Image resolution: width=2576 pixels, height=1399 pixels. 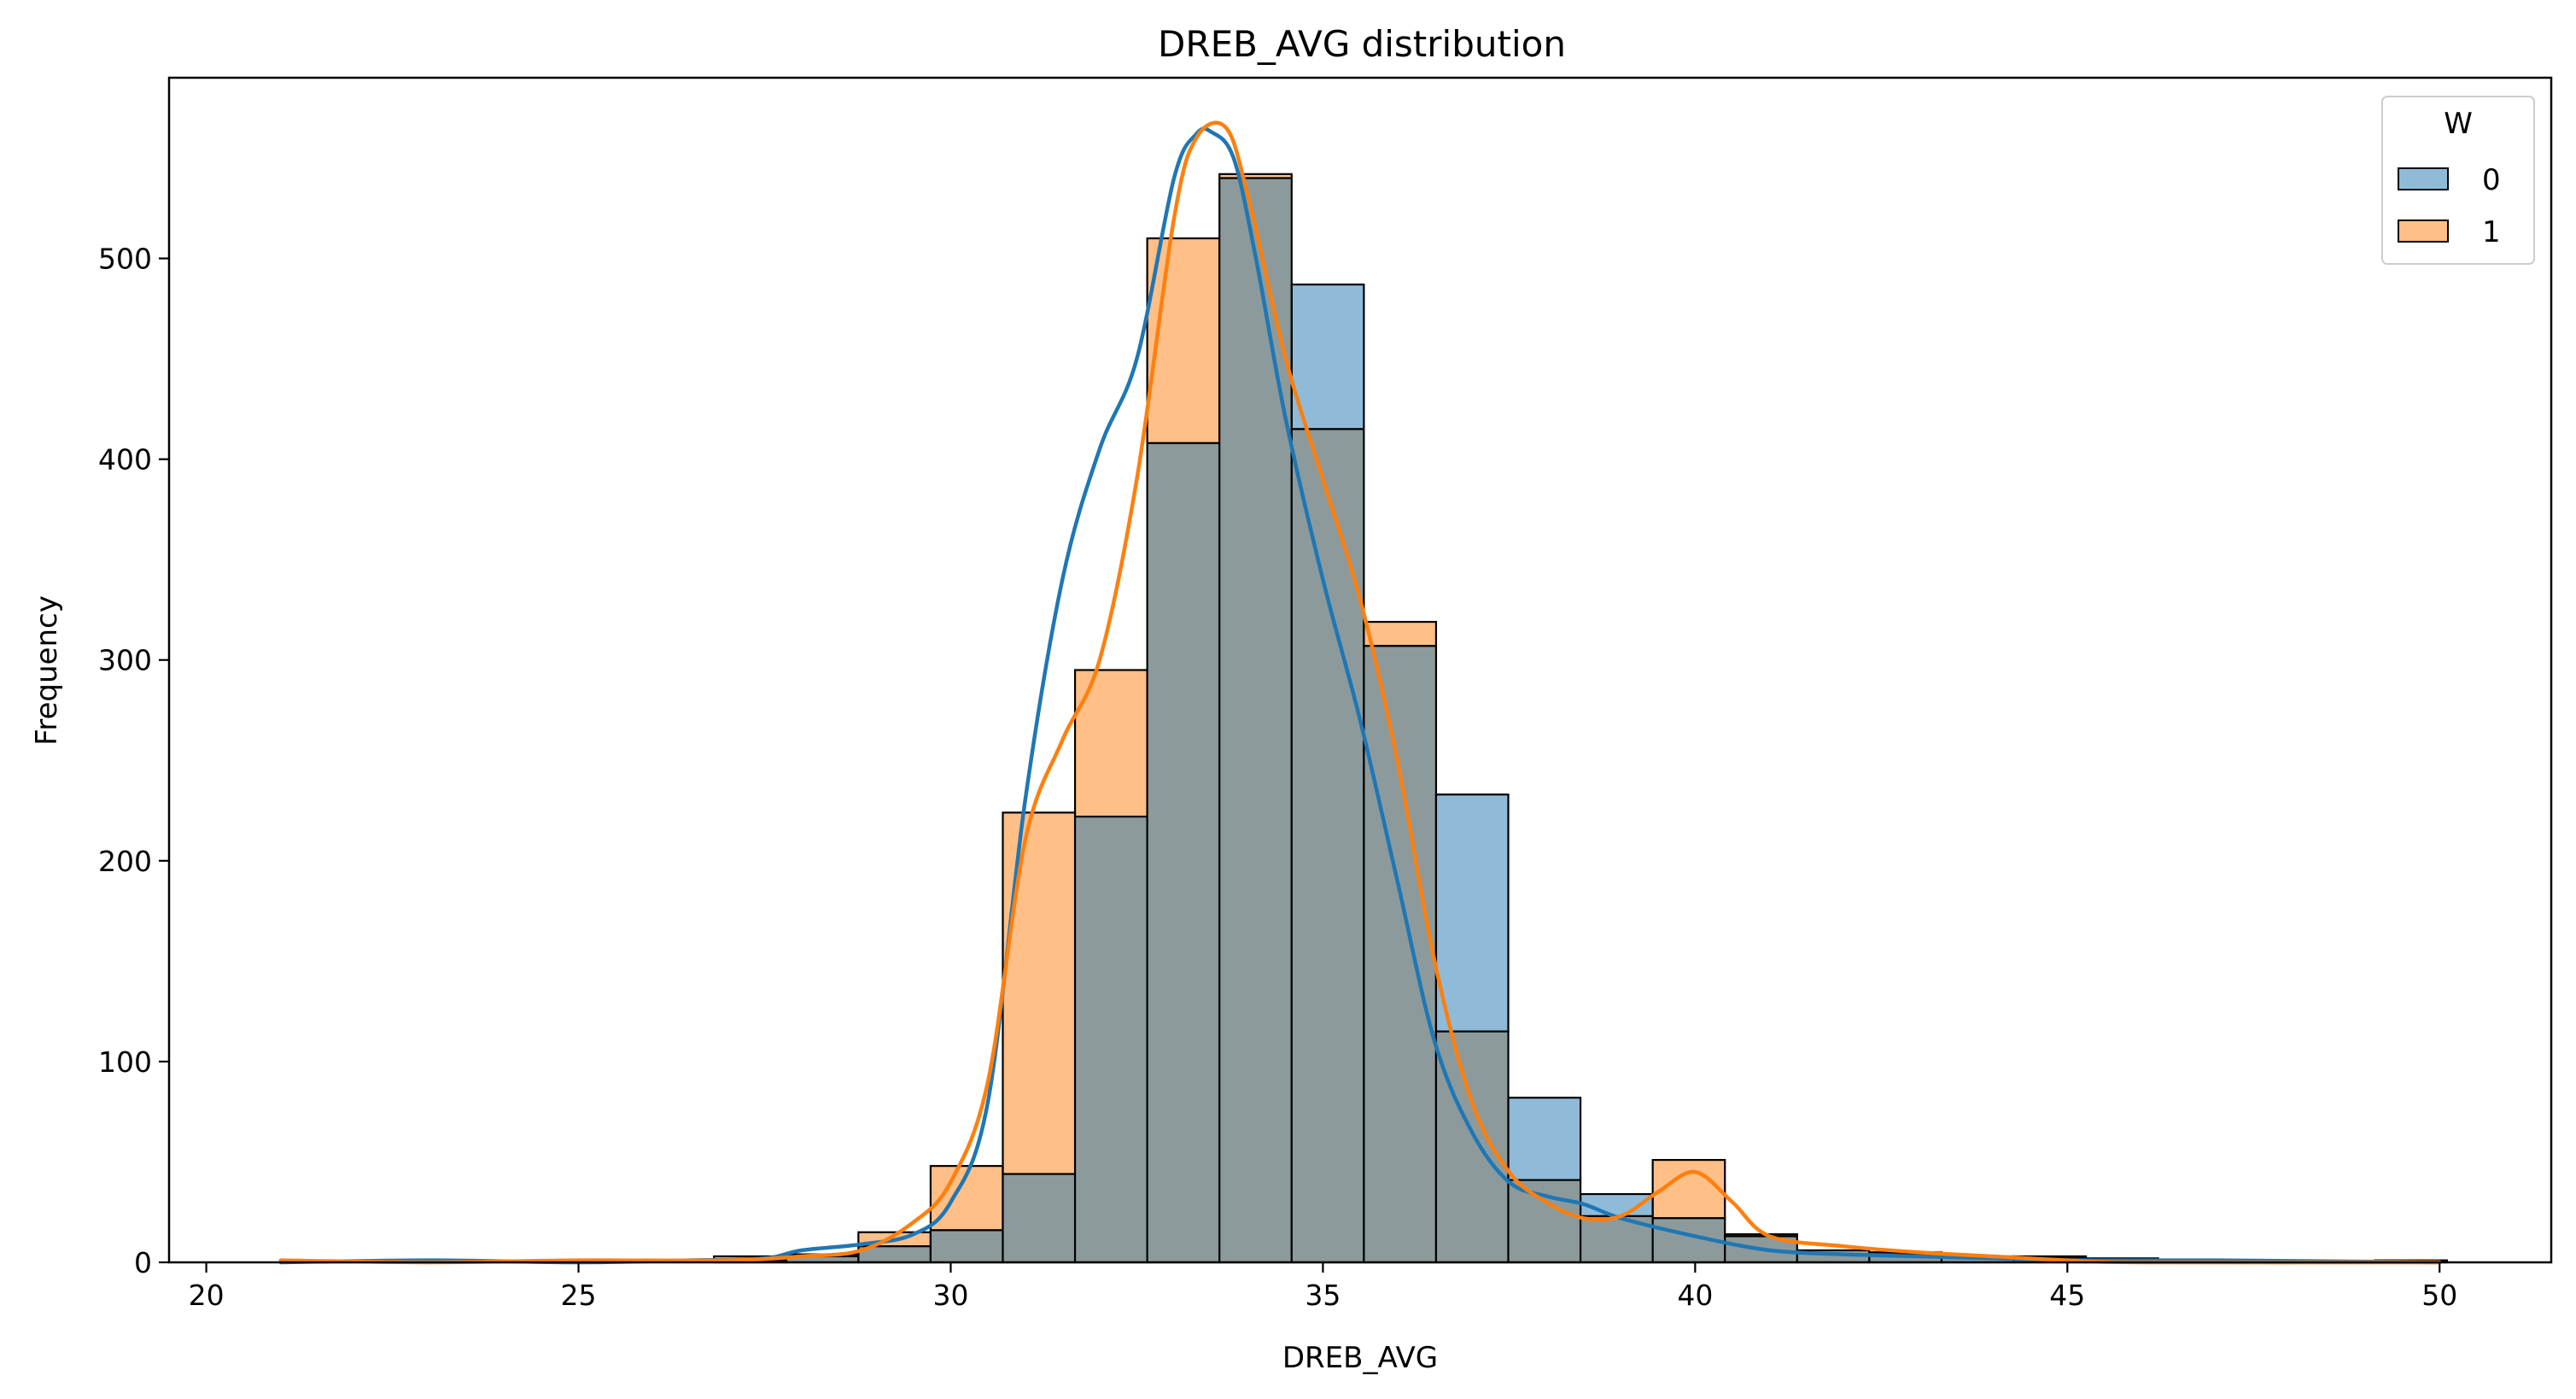 I want to click on legend-label-1: 1, so click(x=2491, y=232).